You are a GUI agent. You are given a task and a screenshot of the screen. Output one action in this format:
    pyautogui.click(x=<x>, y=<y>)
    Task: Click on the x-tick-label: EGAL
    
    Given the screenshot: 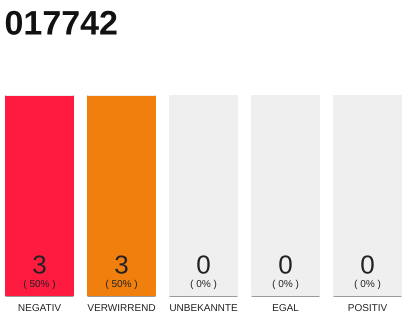 What is the action you would take?
    pyautogui.click(x=286, y=308)
    